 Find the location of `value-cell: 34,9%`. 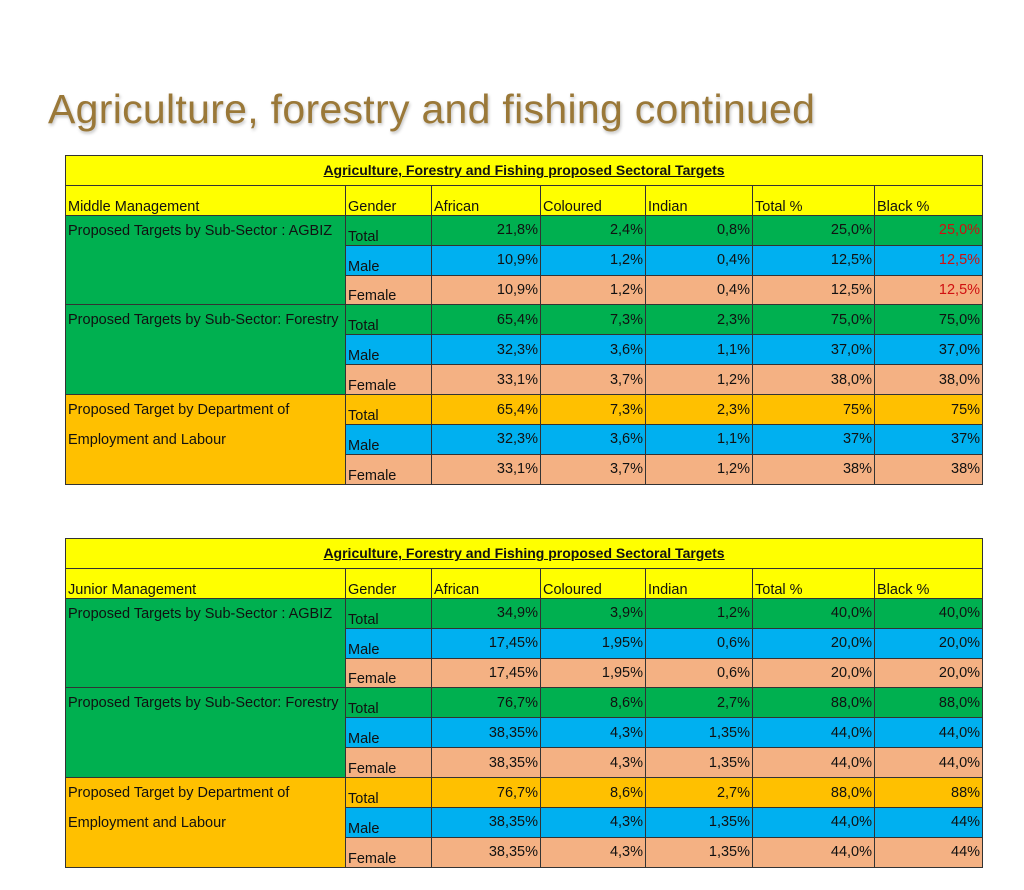

value-cell: 34,9% is located at coordinates (486, 613).